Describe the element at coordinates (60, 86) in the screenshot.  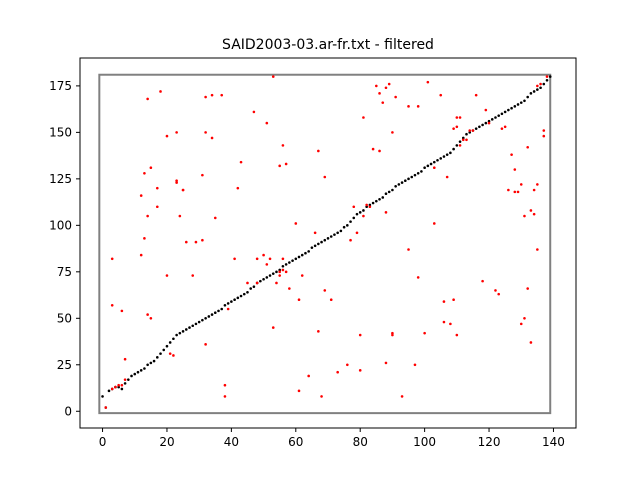
I see `y-tick-label: 175` at that location.